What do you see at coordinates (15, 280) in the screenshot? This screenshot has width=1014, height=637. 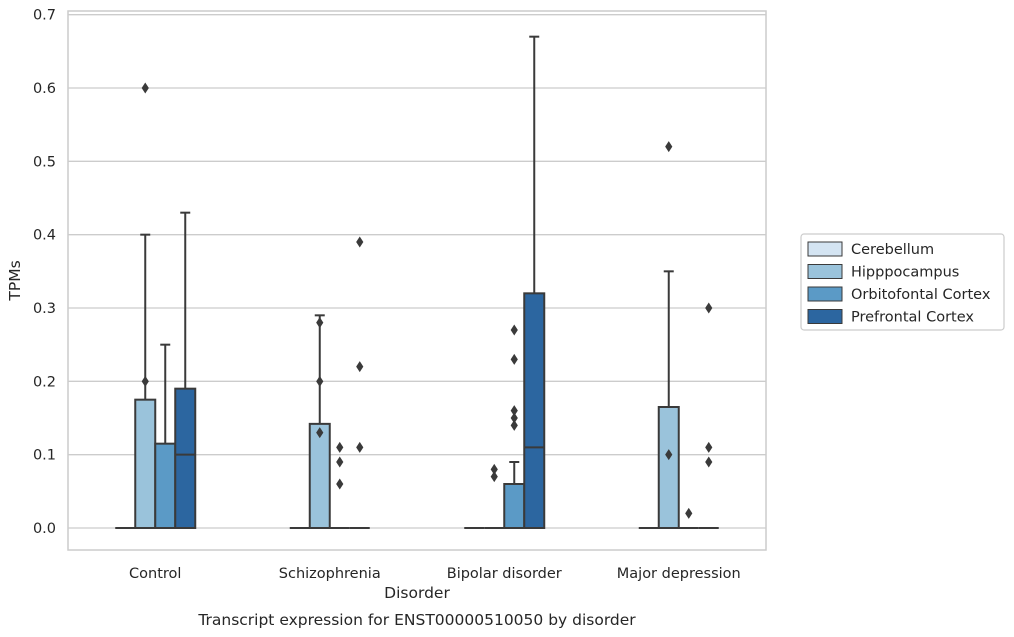 I see `y-axis-label: TPMs` at bounding box center [15, 280].